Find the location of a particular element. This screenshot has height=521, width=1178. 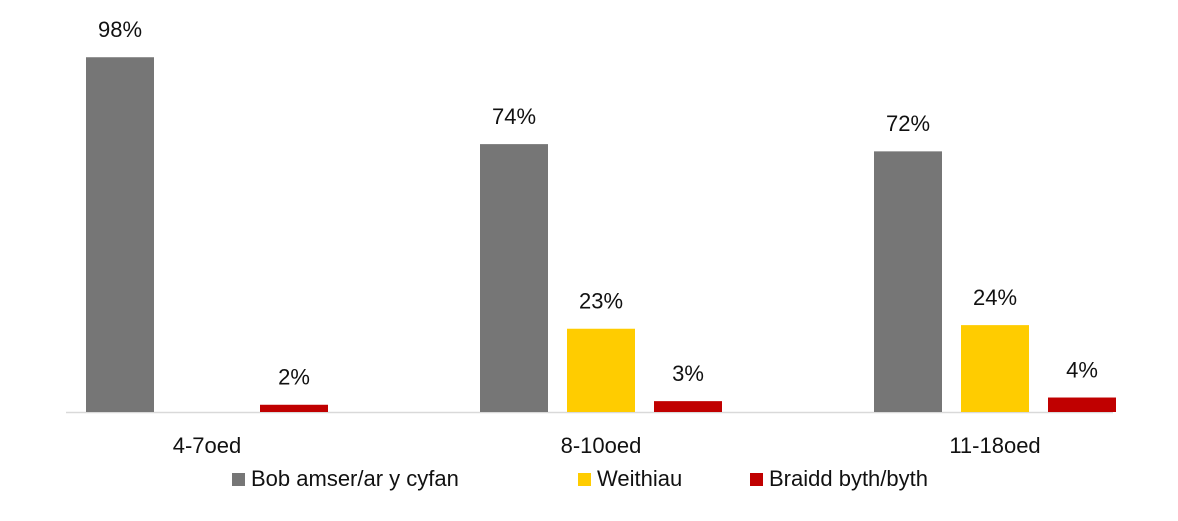

data-label: 4% is located at coordinates (1082, 369).